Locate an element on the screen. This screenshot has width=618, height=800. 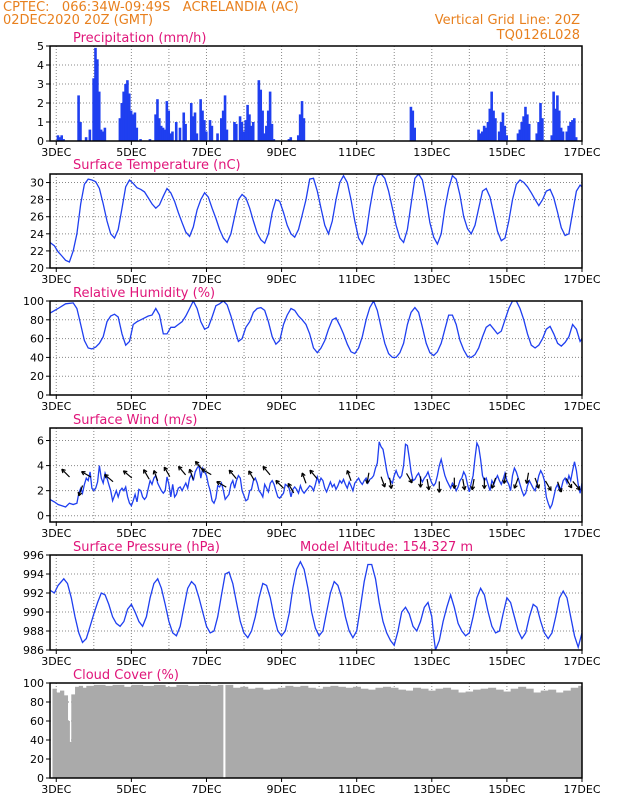
ytick-label: 2 is located at coordinates (40, 491).